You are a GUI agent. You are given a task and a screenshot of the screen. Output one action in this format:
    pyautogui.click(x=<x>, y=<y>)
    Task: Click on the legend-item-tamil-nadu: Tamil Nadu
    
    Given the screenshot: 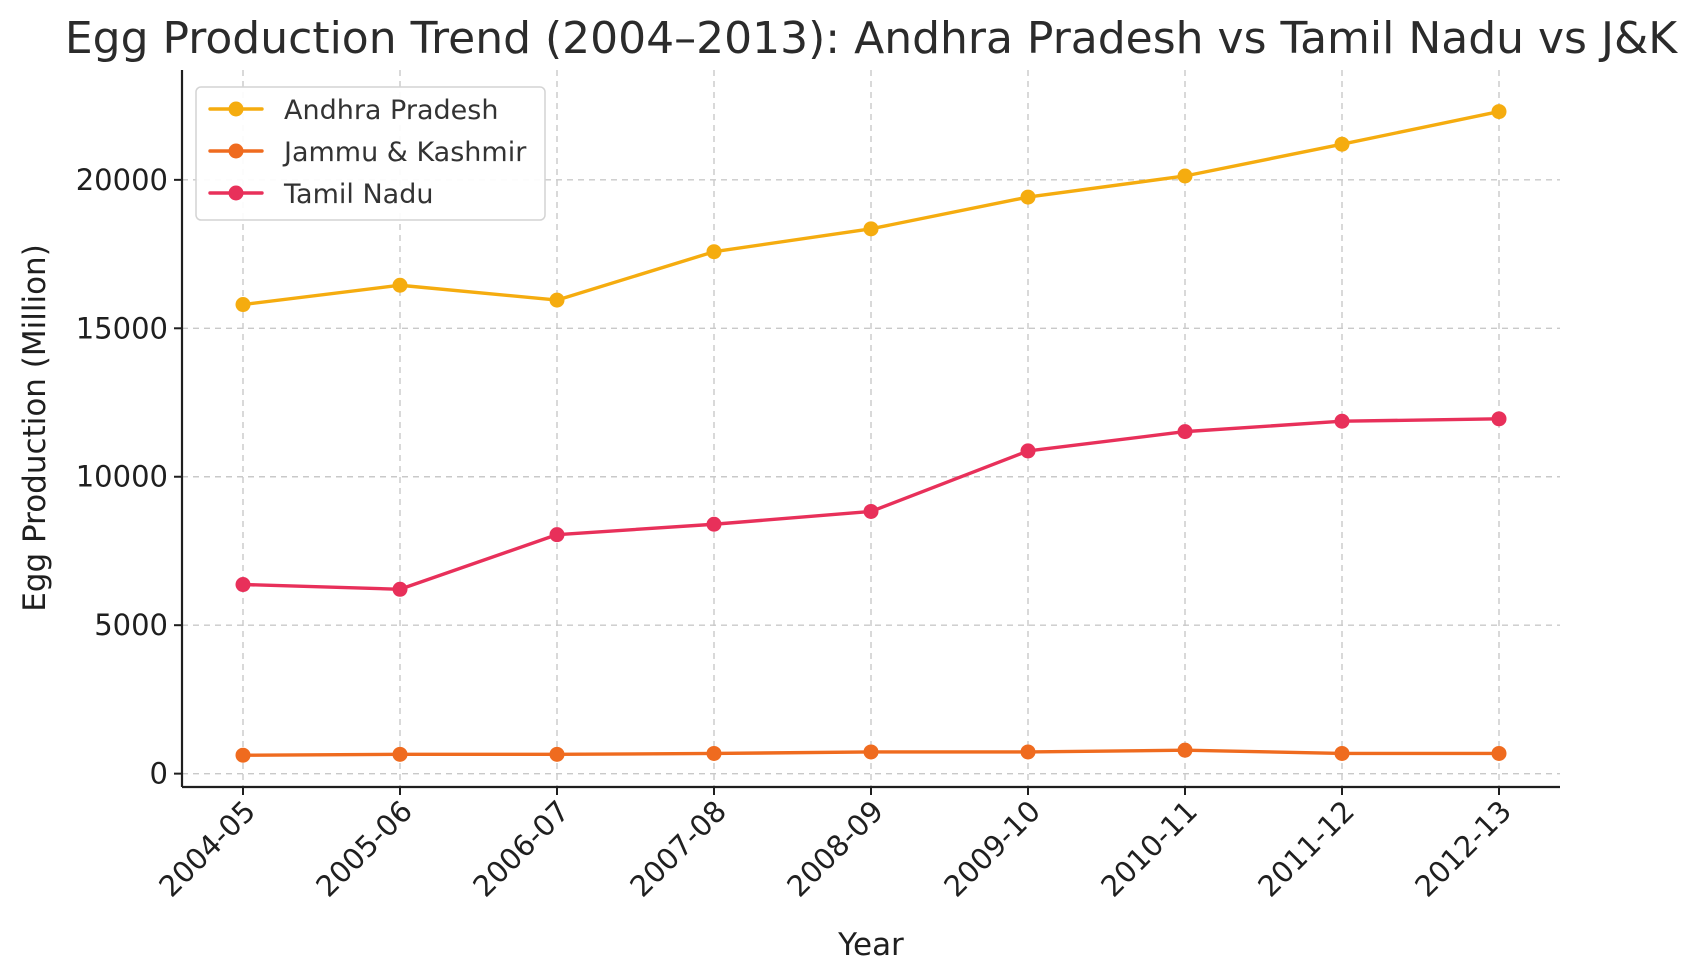 What is the action you would take?
    pyautogui.click(x=320, y=194)
    